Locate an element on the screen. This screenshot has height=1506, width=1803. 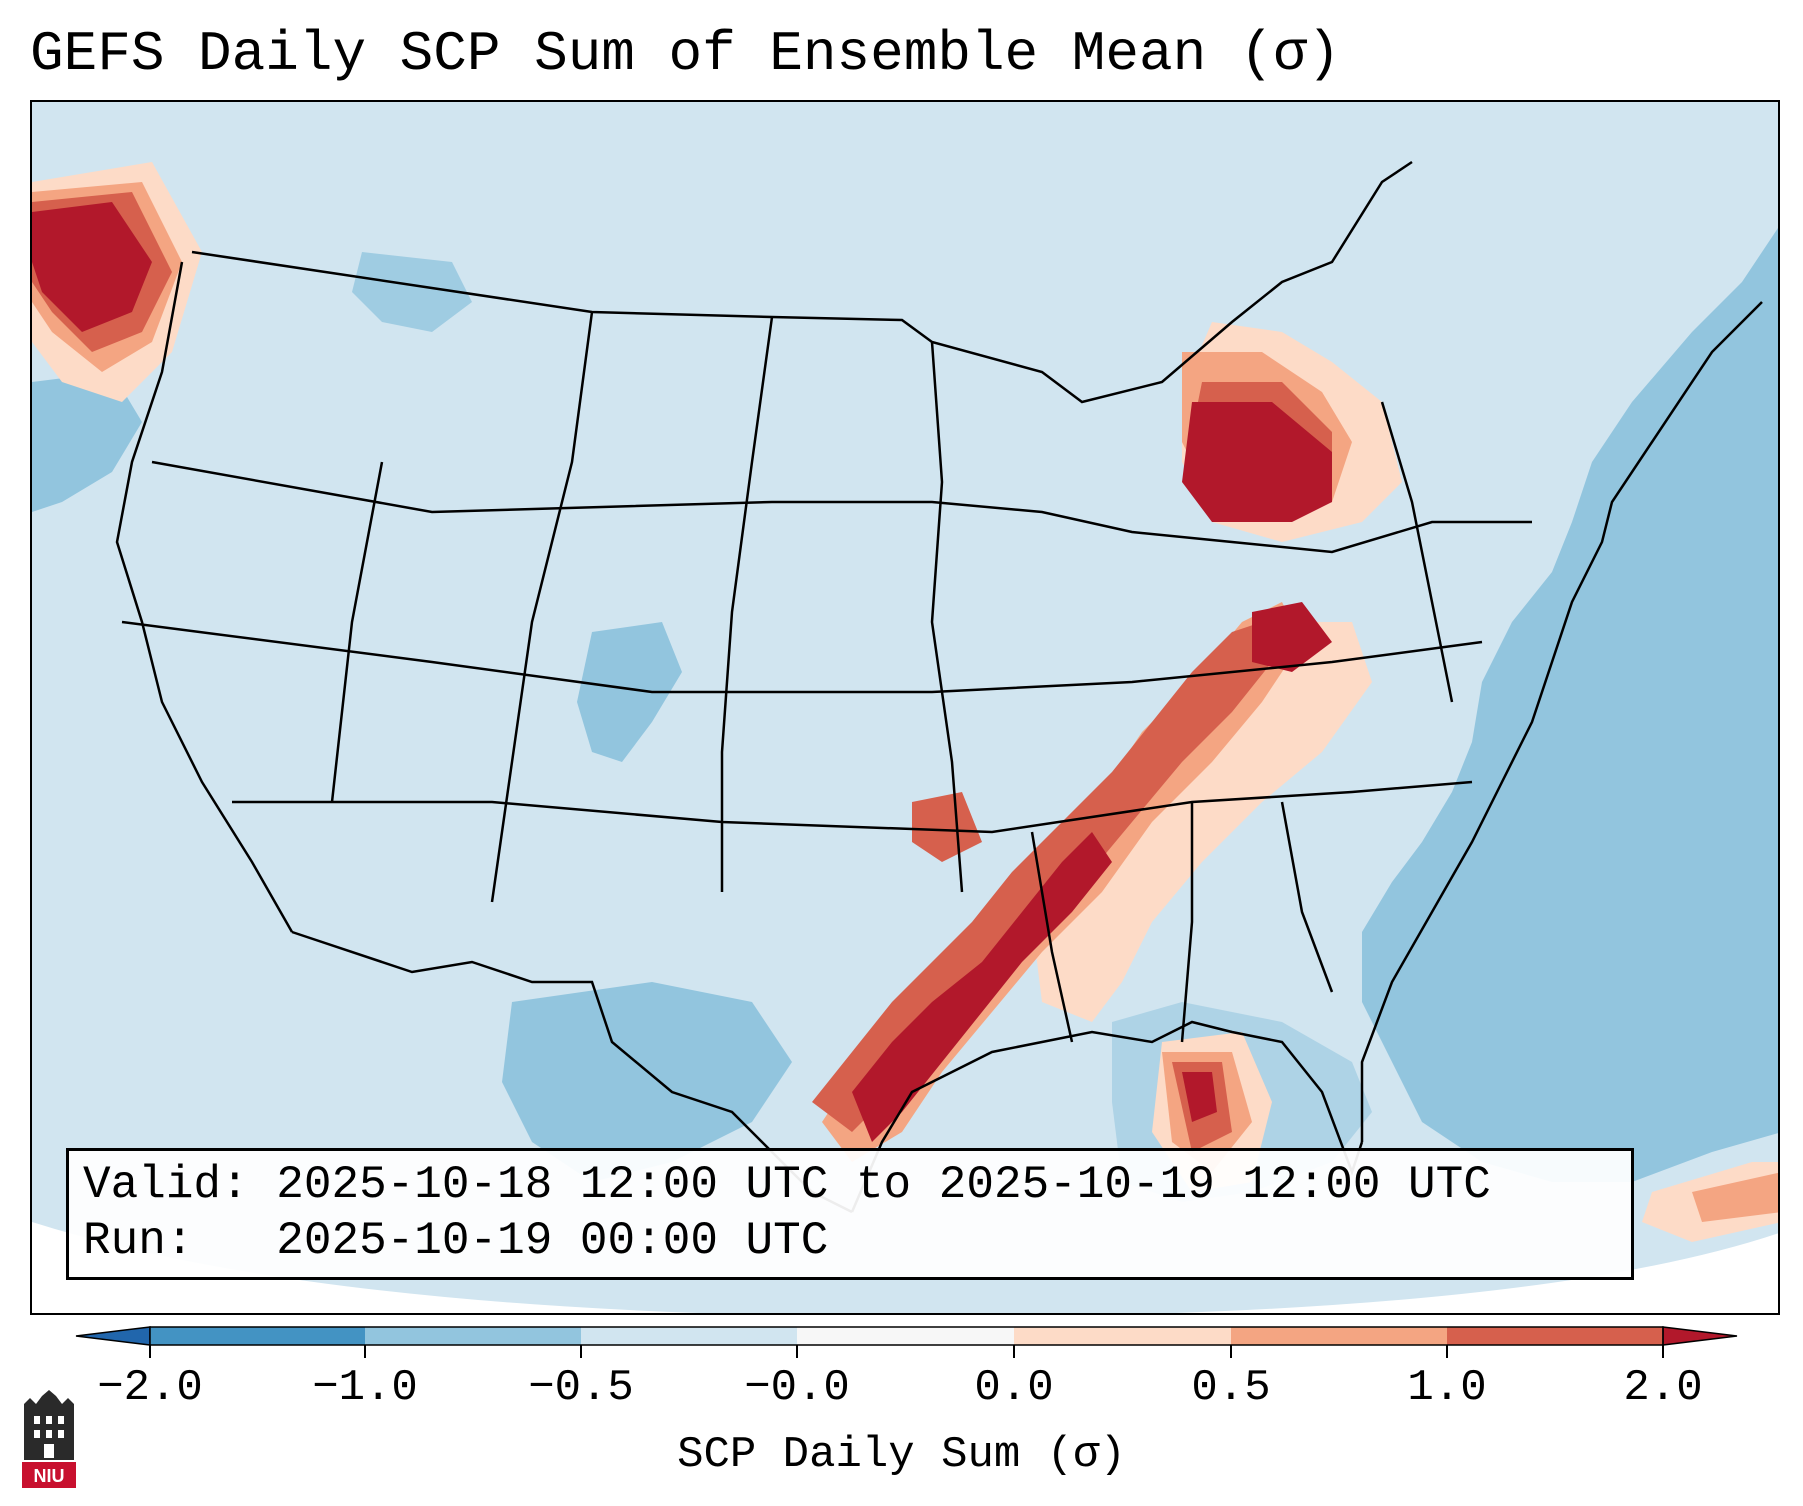
ocean-atlantic is located at coordinates (1570, 705).